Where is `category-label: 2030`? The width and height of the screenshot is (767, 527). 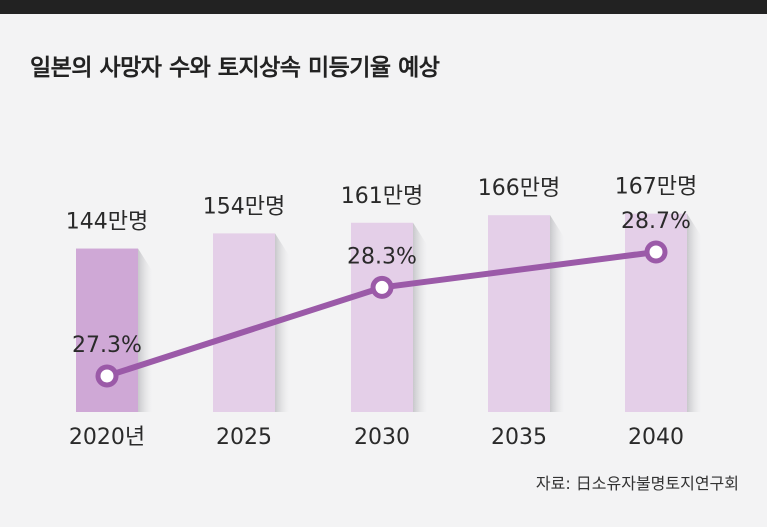
category-label: 2030 is located at coordinates (382, 437).